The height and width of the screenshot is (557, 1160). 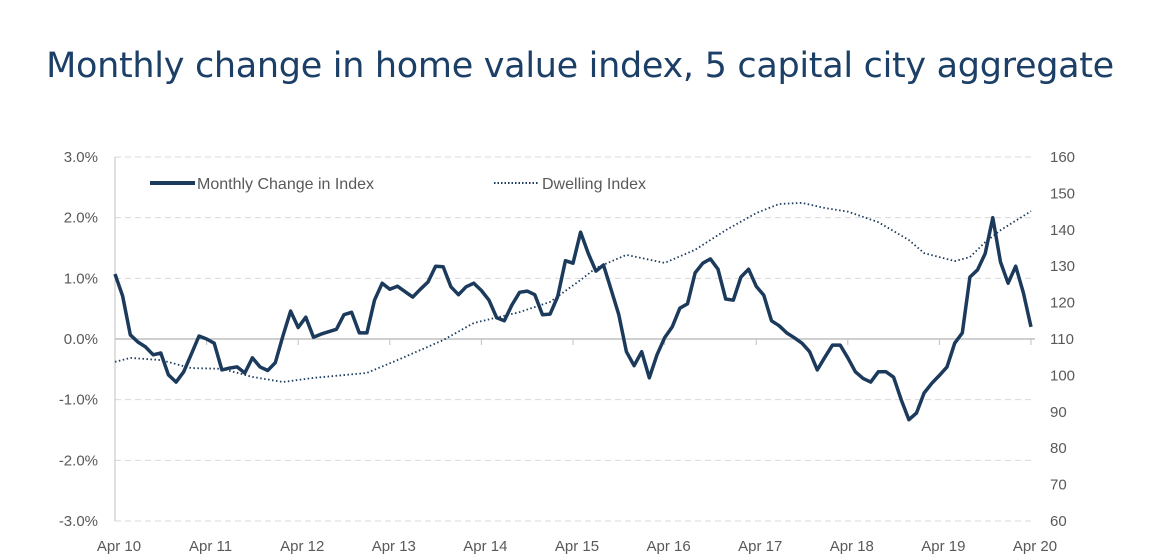 What do you see at coordinates (594, 184) in the screenshot?
I see `legend-label-dwelling-index: Dwelling Index` at bounding box center [594, 184].